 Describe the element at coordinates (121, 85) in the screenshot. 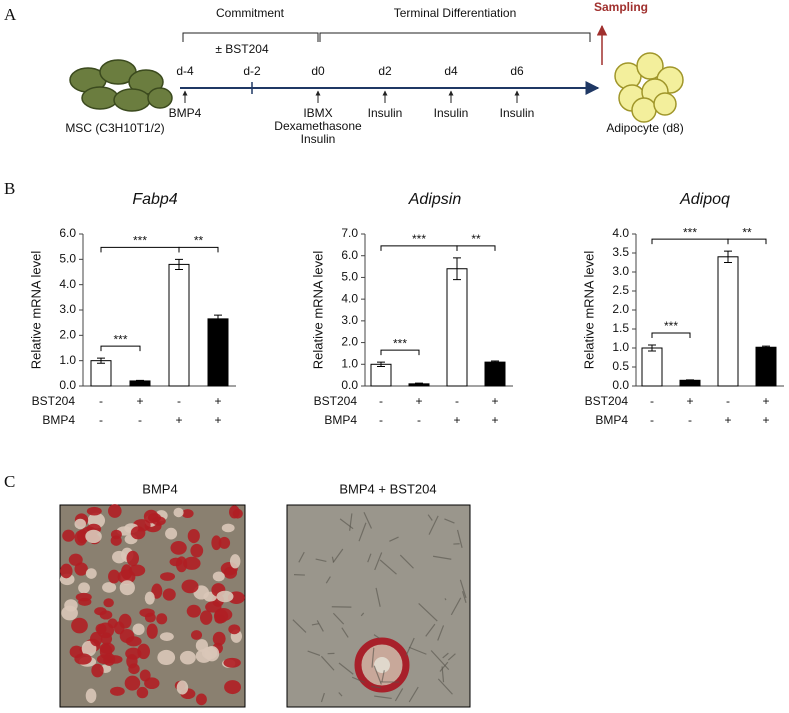

I see `msc-cells` at that location.